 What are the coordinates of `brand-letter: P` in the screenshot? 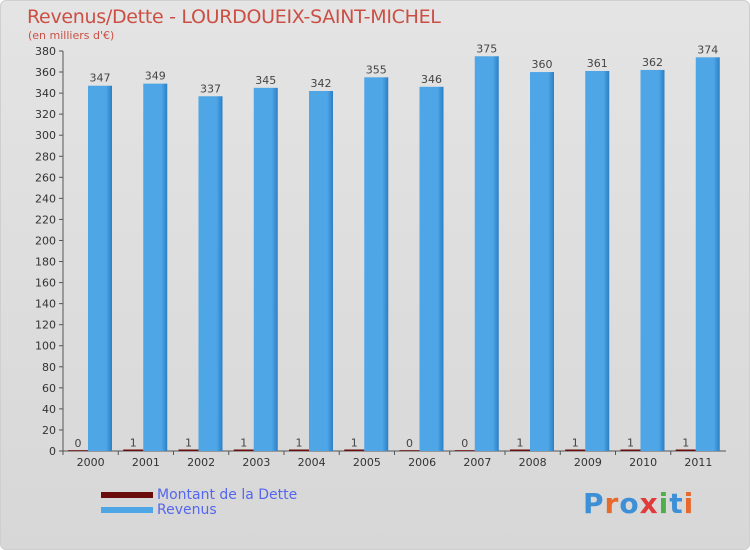 It's located at (594, 503).